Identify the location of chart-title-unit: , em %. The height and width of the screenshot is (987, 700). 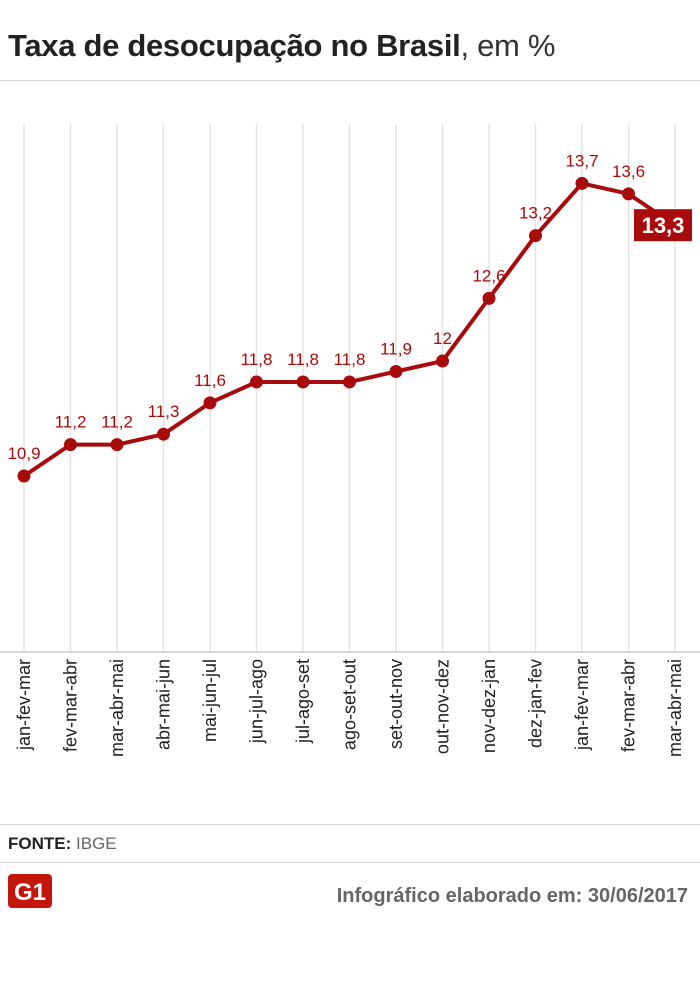
(508, 45).